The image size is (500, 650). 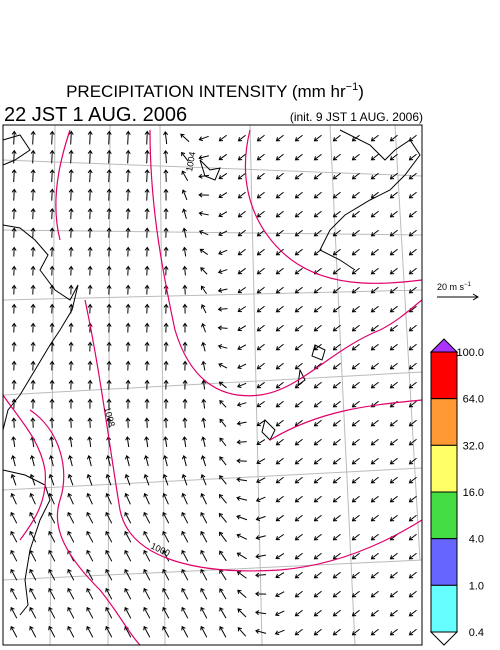 What do you see at coordinates (473, 446) in the screenshot?
I see `colorbar-tick-label: 32.0` at bounding box center [473, 446].